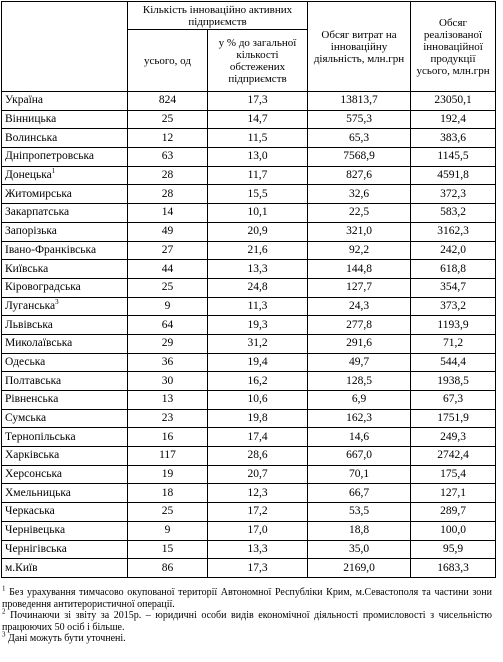 The height and width of the screenshot is (662, 503). I want to click on region-cell: Рівненська, so click(64, 400).